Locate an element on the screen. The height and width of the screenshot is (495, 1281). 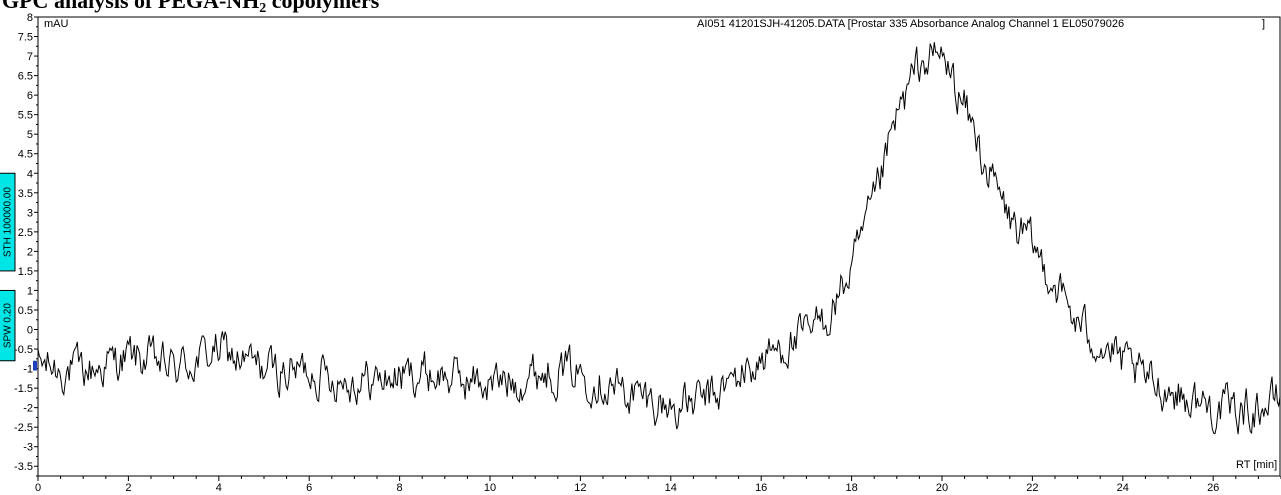
x-tick-label: 10 is located at coordinates (490, 488).